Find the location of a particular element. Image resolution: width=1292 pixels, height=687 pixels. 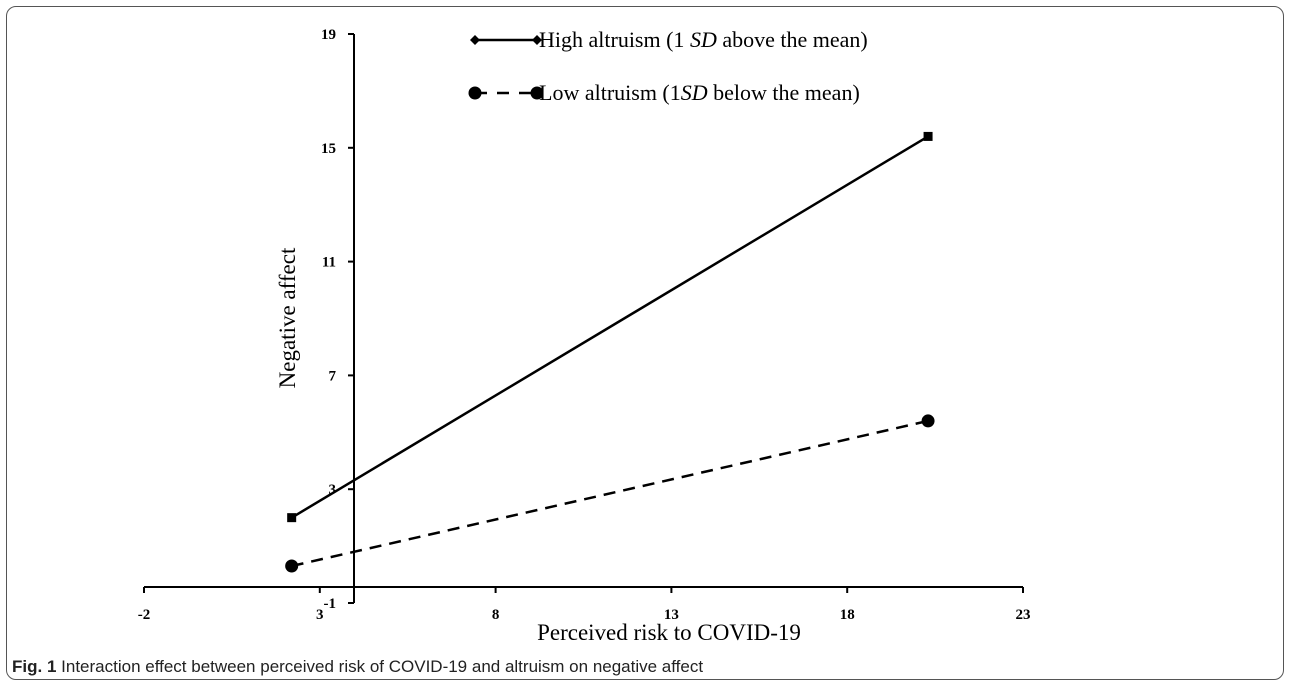

legend-entry: High altruism (1 SD above the mean) is located at coordinates (703, 39).